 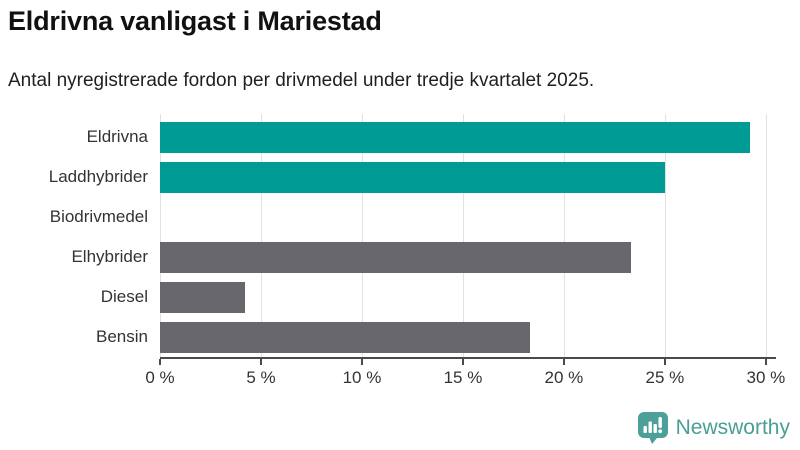 What do you see at coordinates (732, 427) in the screenshot?
I see `brand-name: Newsworthy` at bounding box center [732, 427].